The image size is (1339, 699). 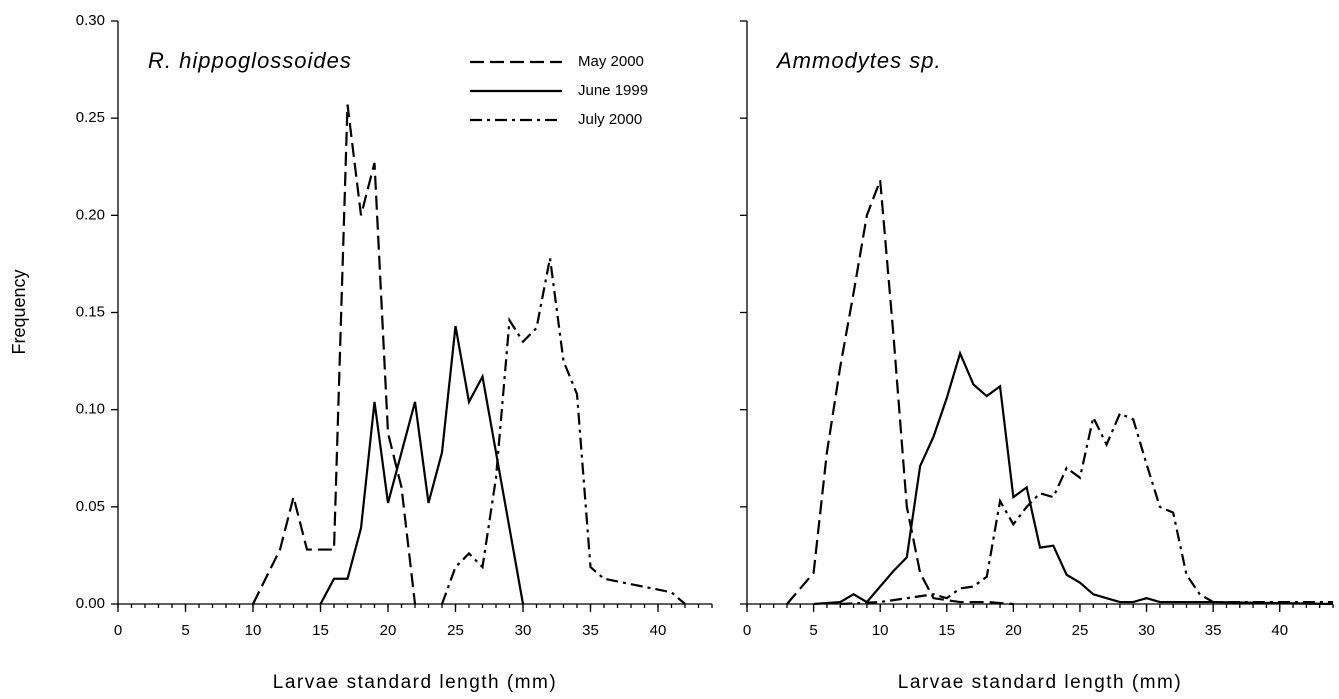 I want to click on y-tick-label: 0.10, so click(x=90, y=409).